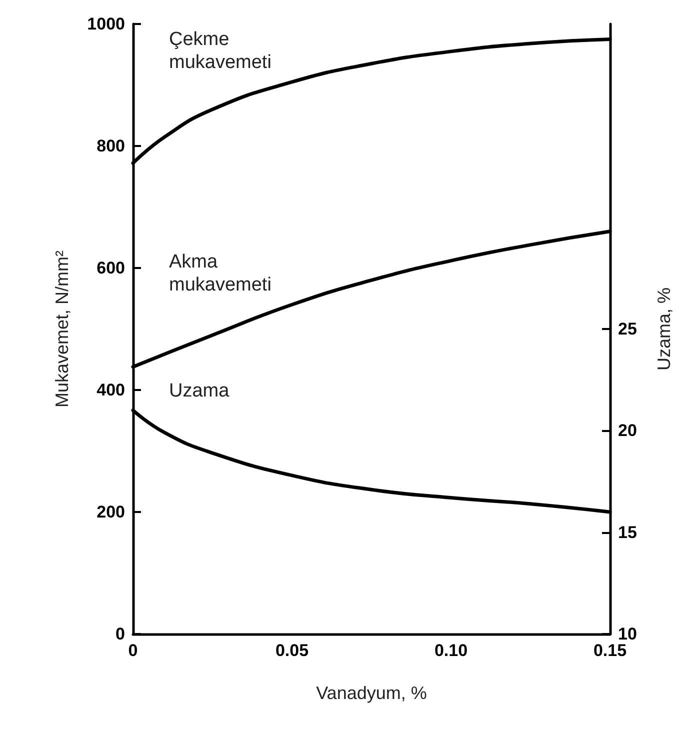 The image size is (700, 734). What do you see at coordinates (451, 650) in the screenshot?
I see `x-tick-label: 0.10` at bounding box center [451, 650].